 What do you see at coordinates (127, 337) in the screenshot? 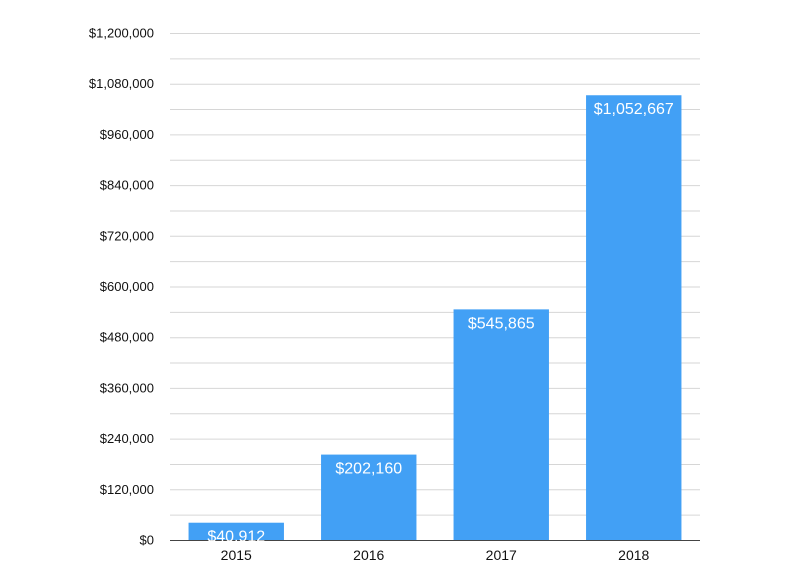
I see `y-tick-label: $480,000` at bounding box center [127, 337].